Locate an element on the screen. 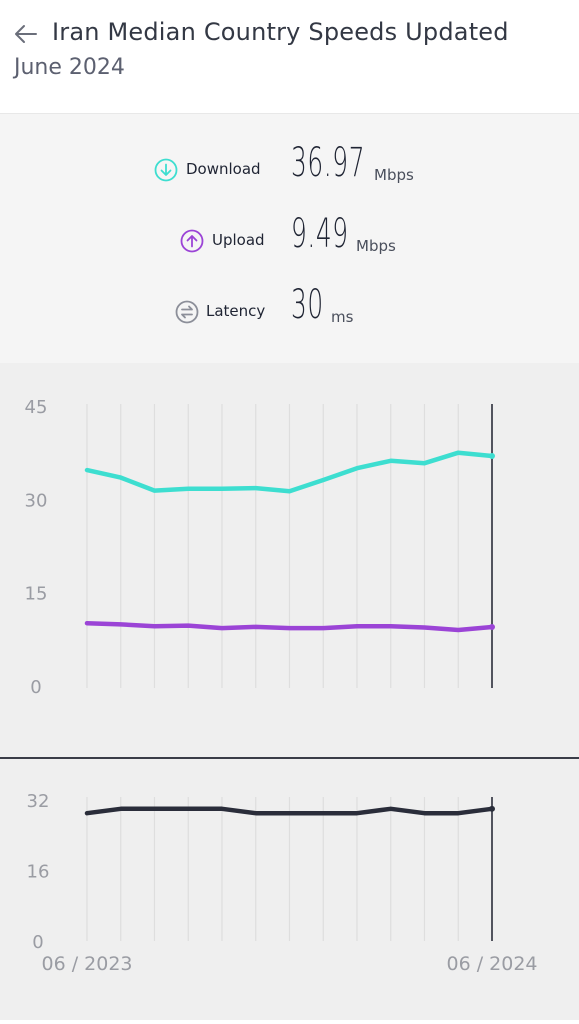 This screenshot has height=1024, width=579. latency-unit: ms is located at coordinates (342, 317).